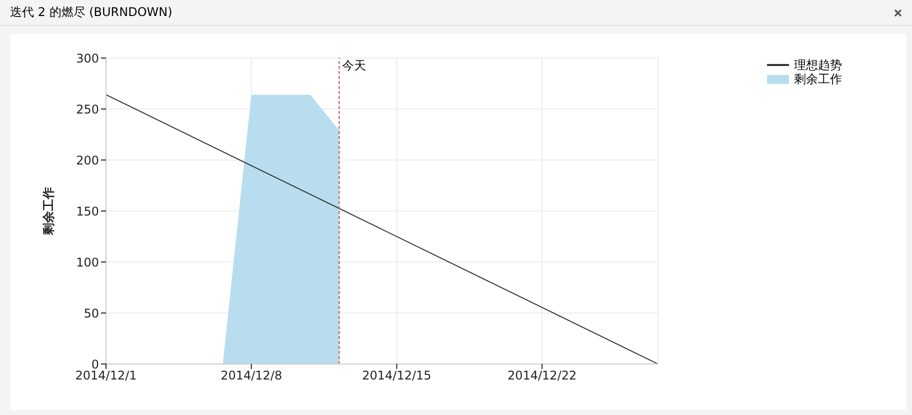  I want to click on chart-title: 迭代 2 的燃尽 (BURNDOWN), so click(91, 12).